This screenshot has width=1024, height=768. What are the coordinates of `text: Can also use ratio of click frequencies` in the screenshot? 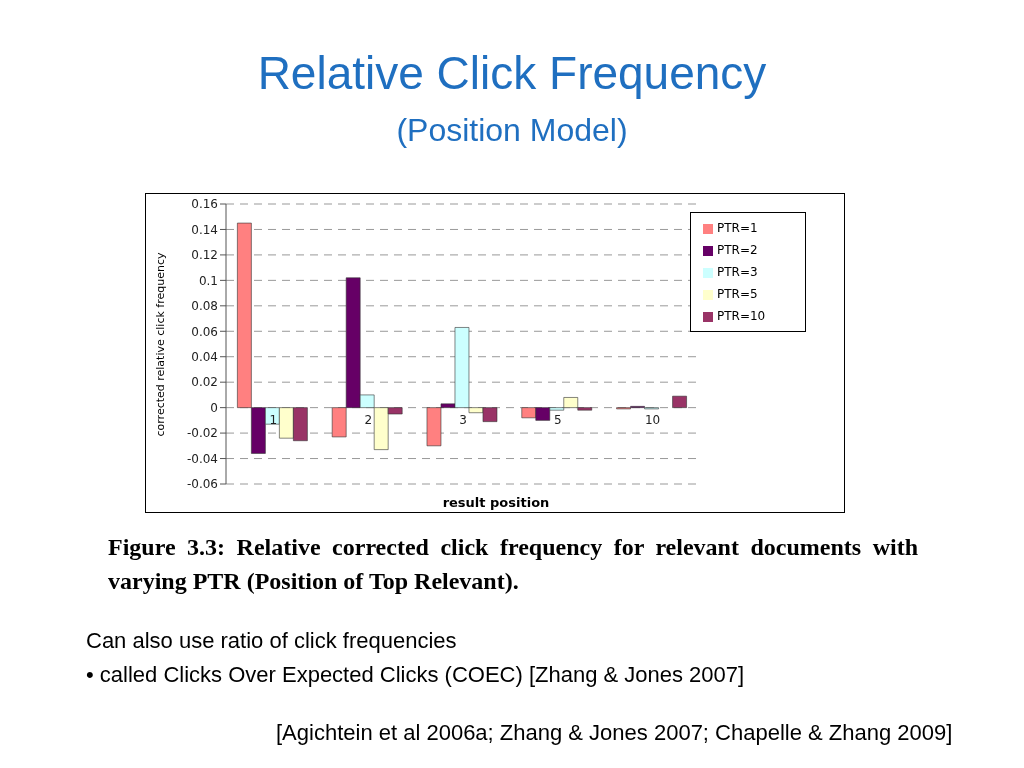 It's located at (271, 641).